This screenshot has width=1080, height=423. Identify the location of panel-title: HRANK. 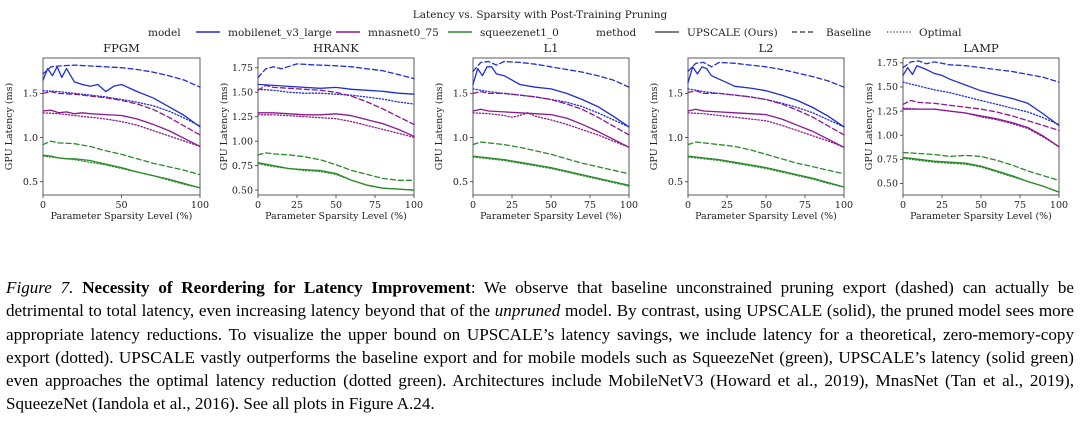
(336, 48).